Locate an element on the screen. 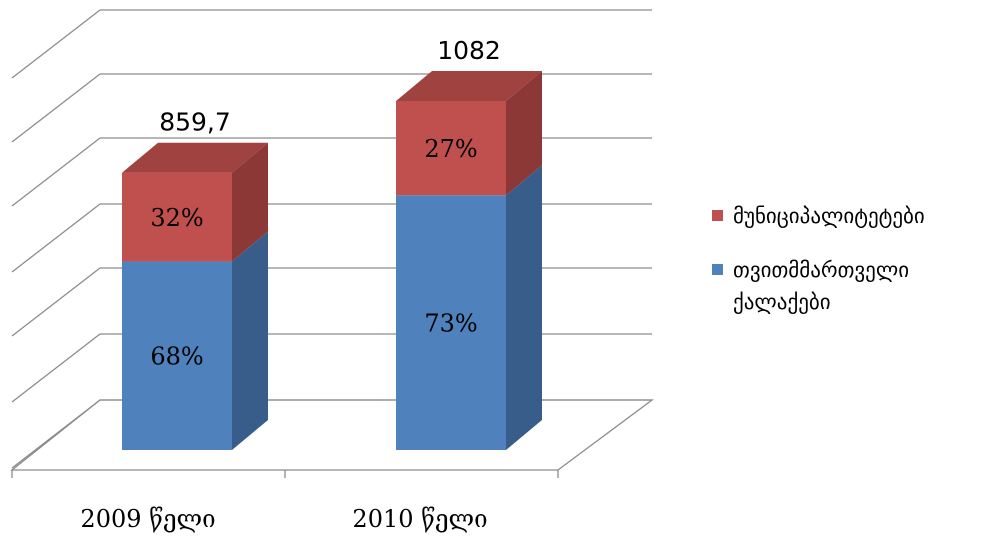  legend-label-self-governing-cities: თვითმმართველი ქალაქები is located at coordinates (821, 286).